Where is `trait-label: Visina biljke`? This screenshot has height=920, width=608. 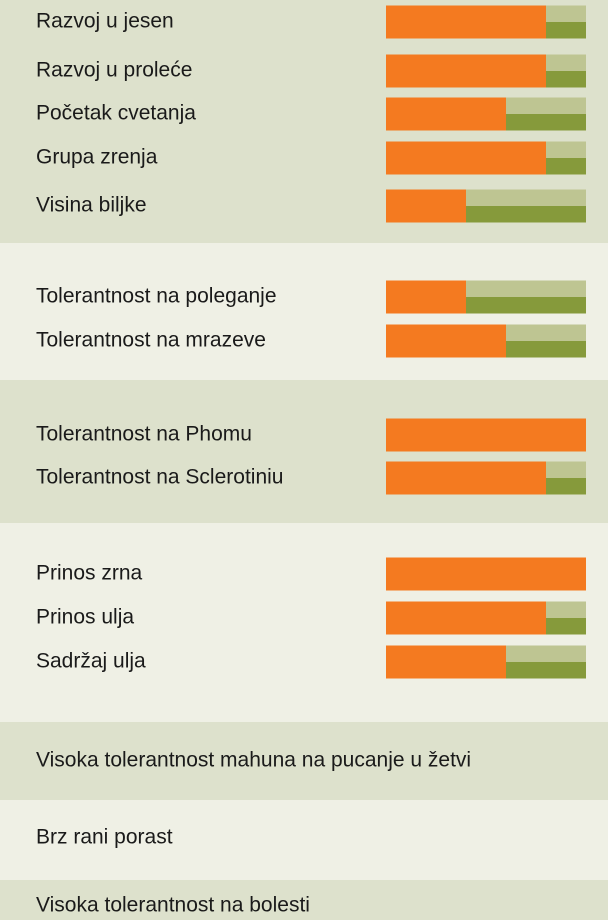 trait-label: Visina biljke is located at coordinates (91, 205).